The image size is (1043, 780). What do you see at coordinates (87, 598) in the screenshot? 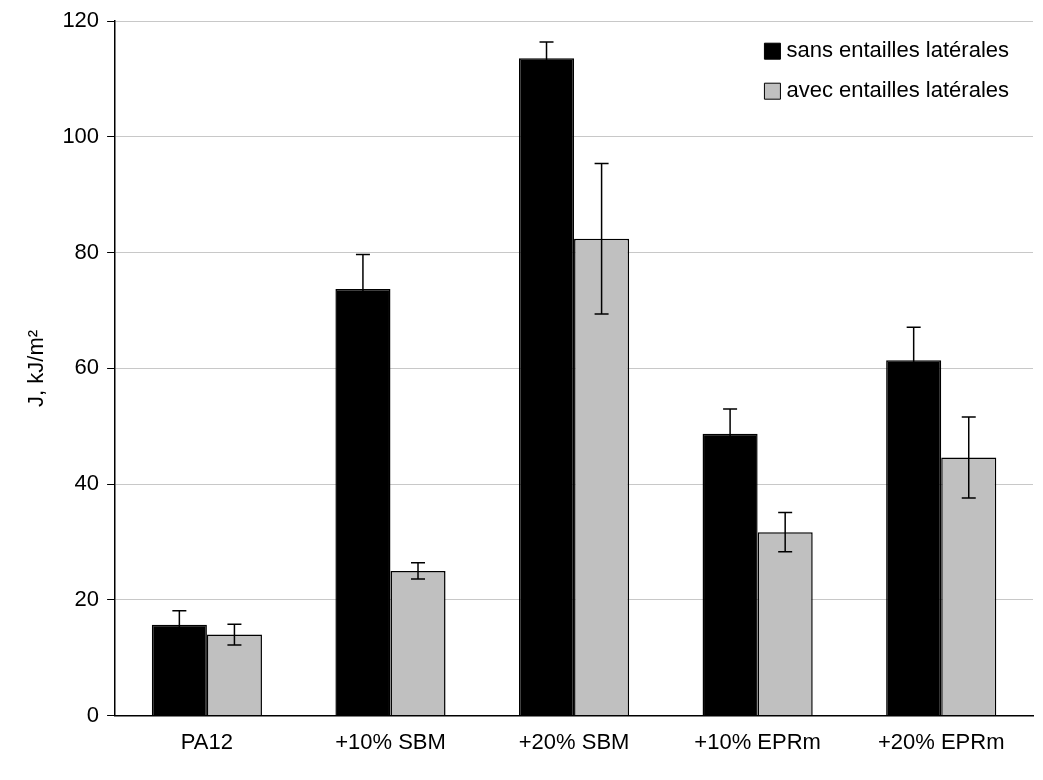
I see `y-tick-label: 20` at bounding box center [87, 598].